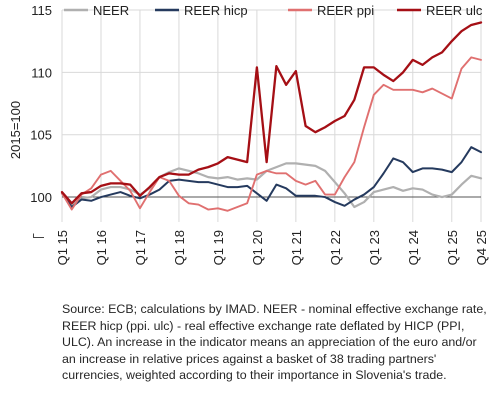  Describe the element at coordinates (413, 247) in the screenshot. I see `x-tick-label: Q1 24` at that location.